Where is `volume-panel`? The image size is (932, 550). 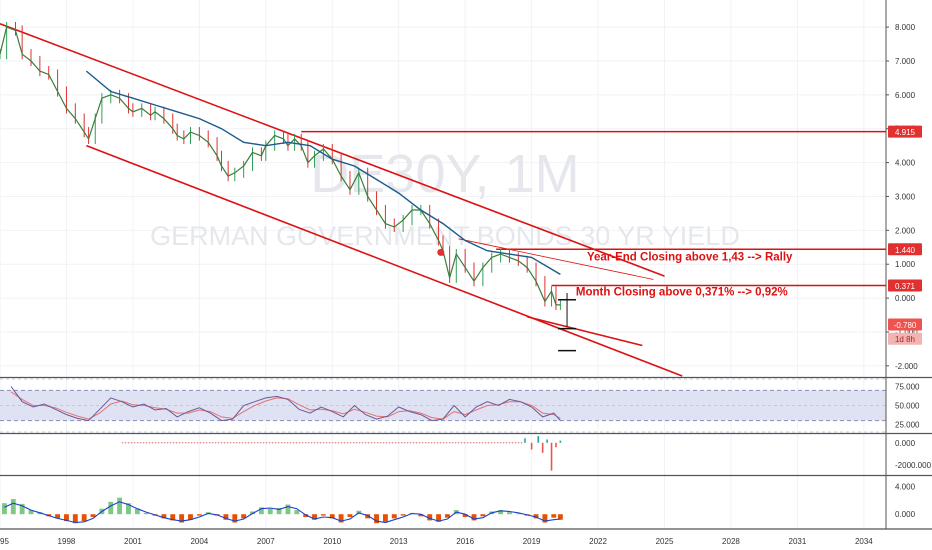 volume-panel is located at coordinates (341, 453).